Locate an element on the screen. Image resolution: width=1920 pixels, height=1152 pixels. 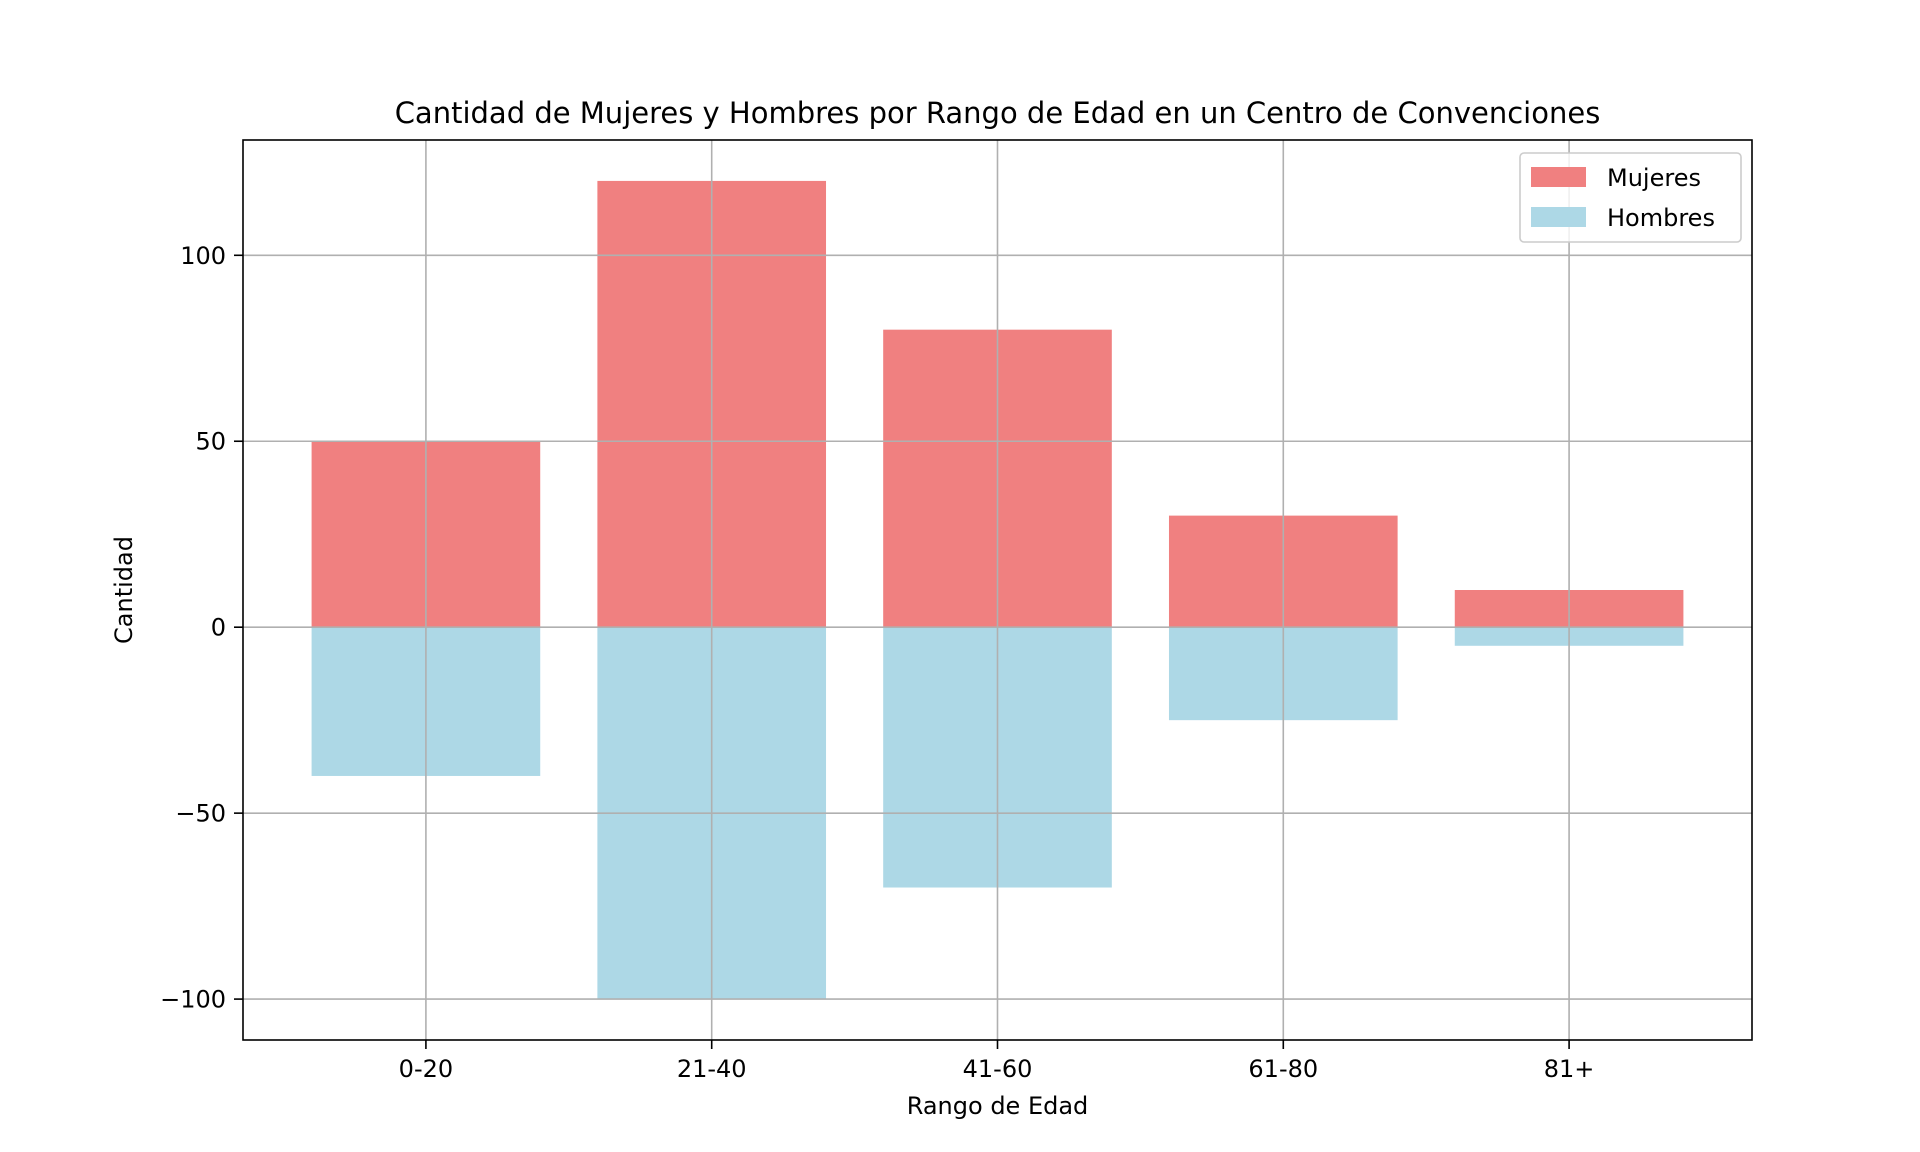
x-tick-label-21-40: 21-40 is located at coordinates (712, 1069).